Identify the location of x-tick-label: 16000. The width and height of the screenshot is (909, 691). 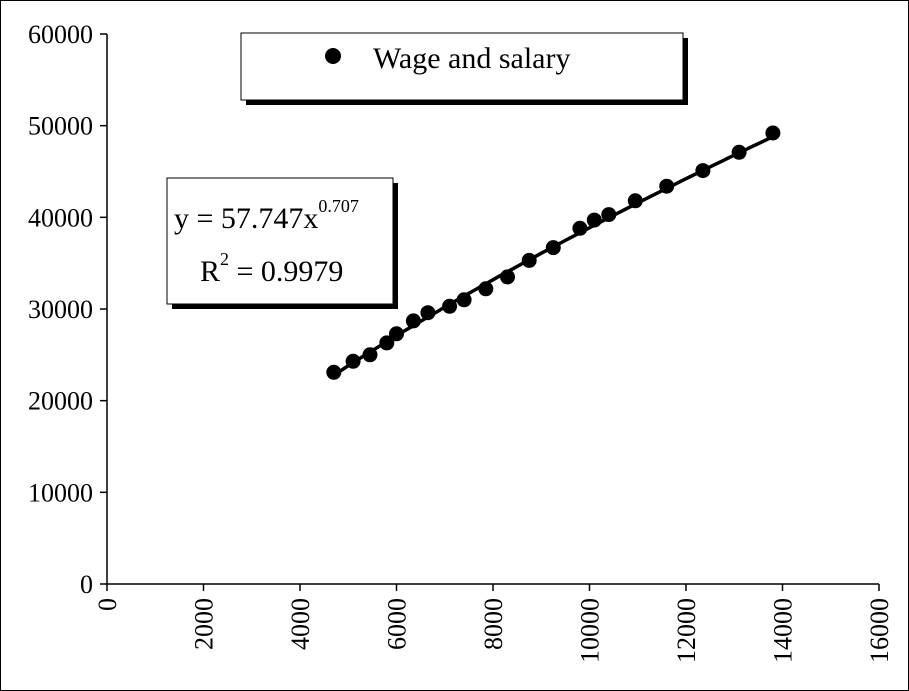
(879, 630).